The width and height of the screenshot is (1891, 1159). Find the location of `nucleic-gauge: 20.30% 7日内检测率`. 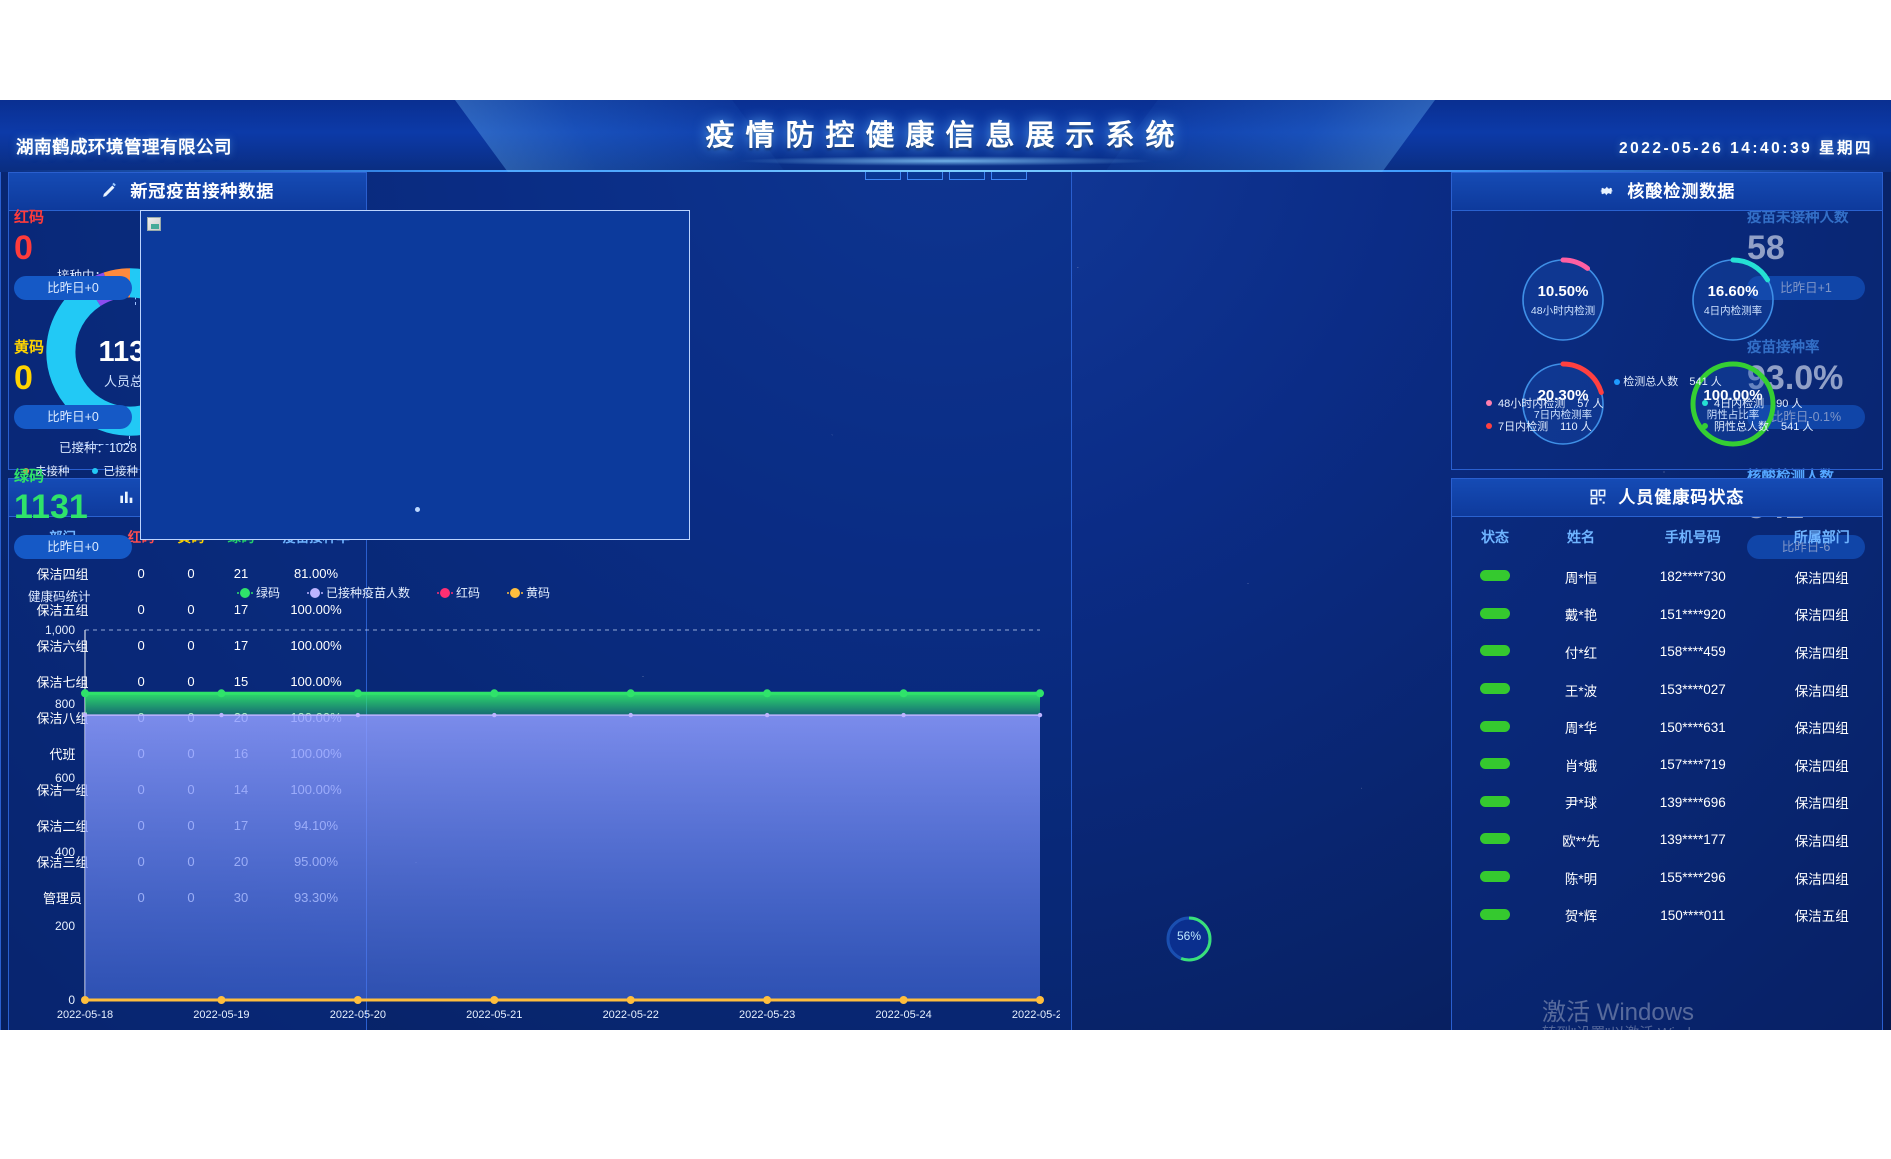

nucleic-gauge: 20.30% 7日内检测率 is located at coordinates (1563, 404).